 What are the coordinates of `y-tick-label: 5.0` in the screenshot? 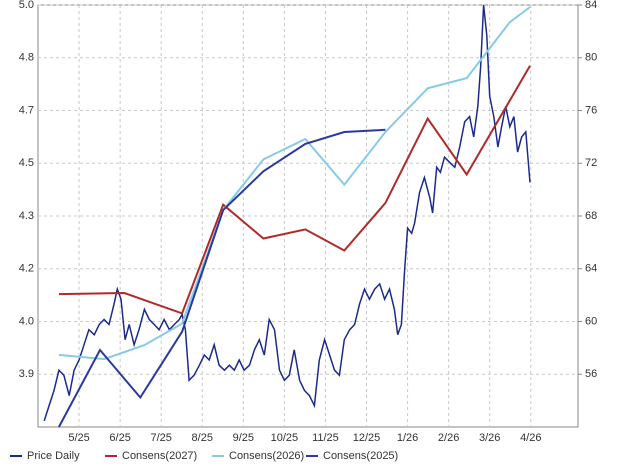 It's located at (26, 5).